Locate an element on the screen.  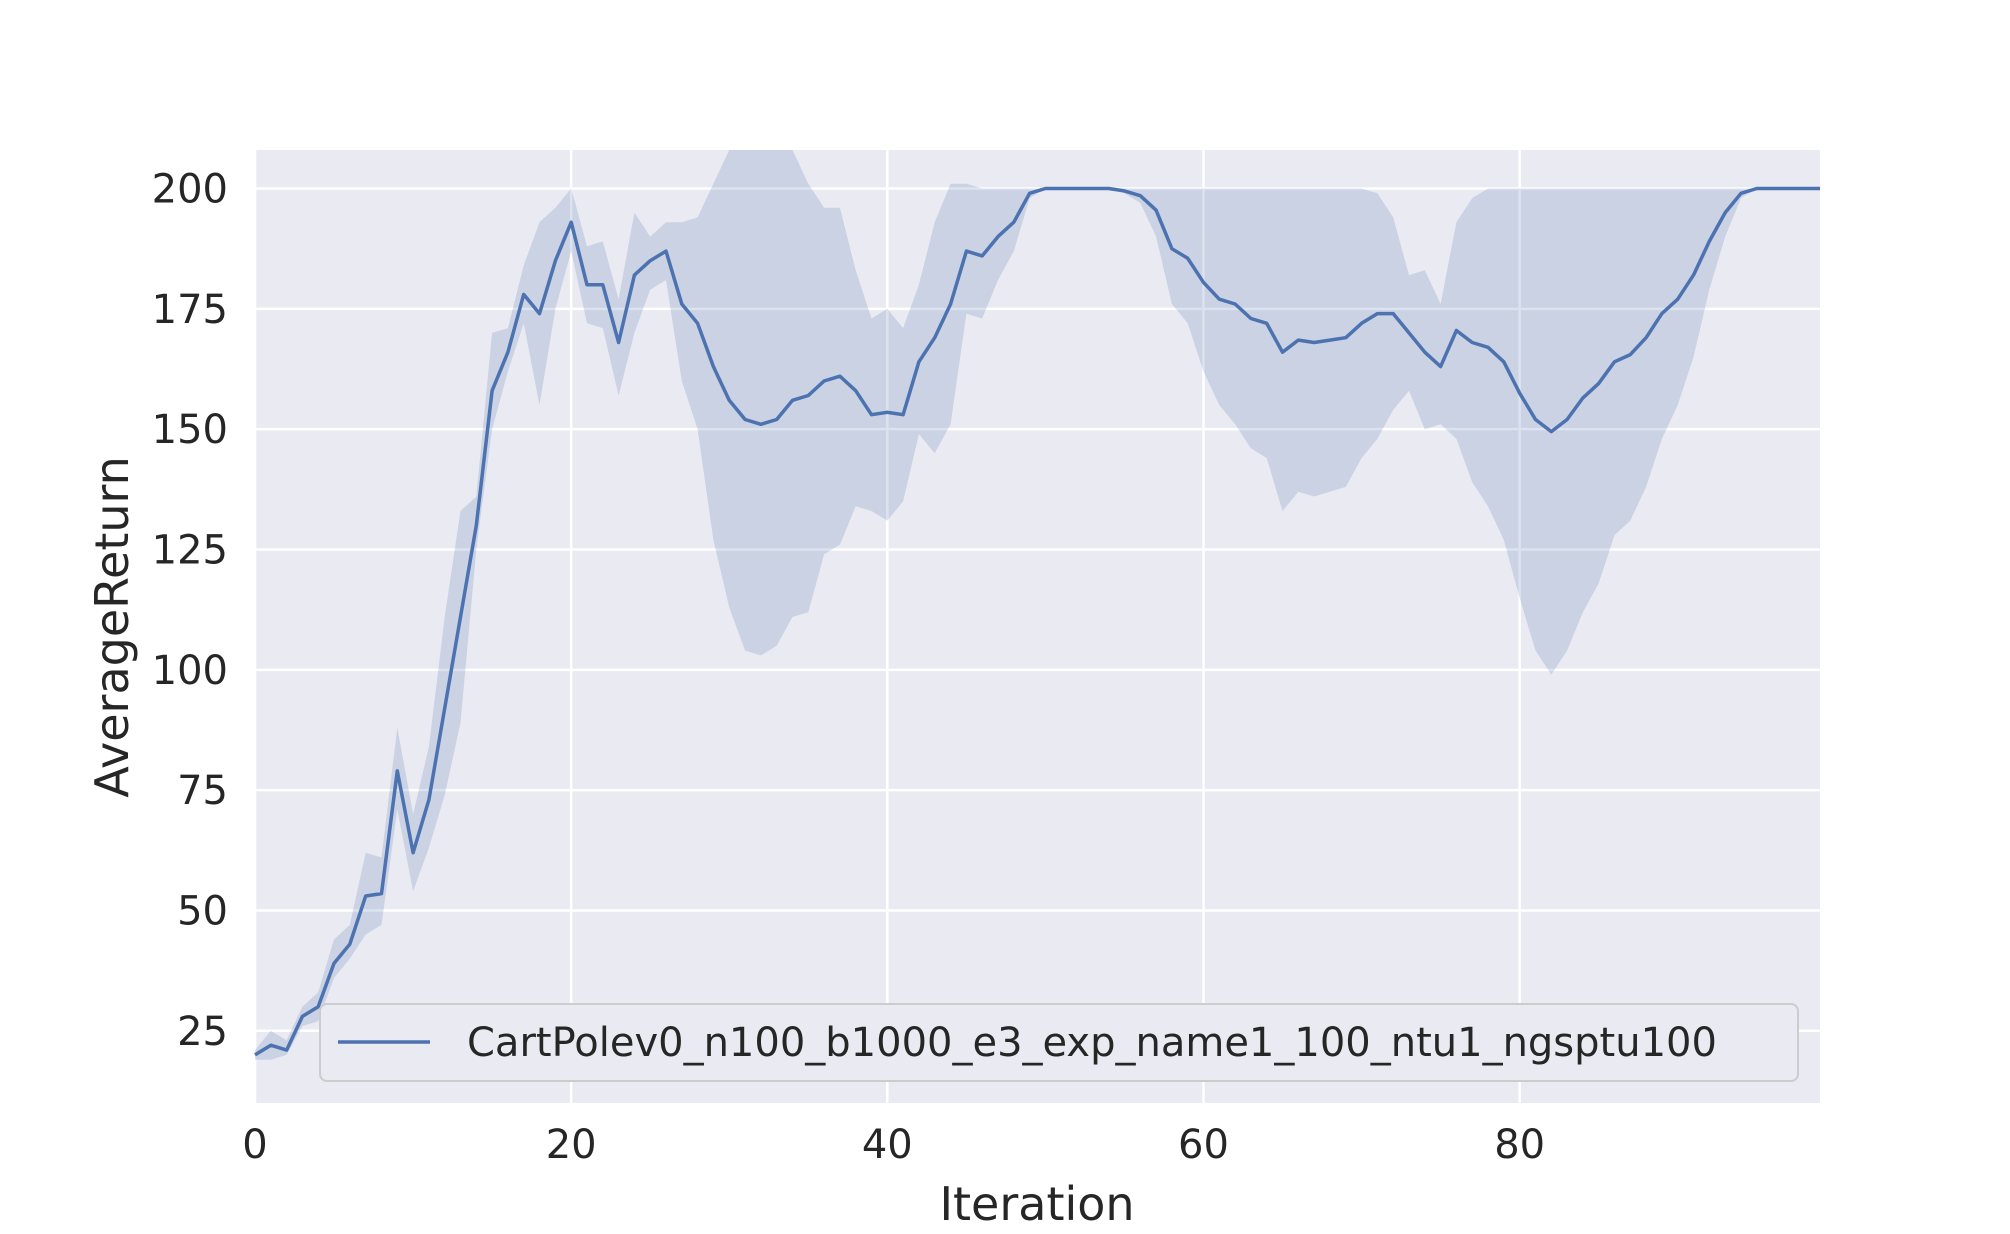
x-tick-label: 40 is located at coordinates (887, 1145).